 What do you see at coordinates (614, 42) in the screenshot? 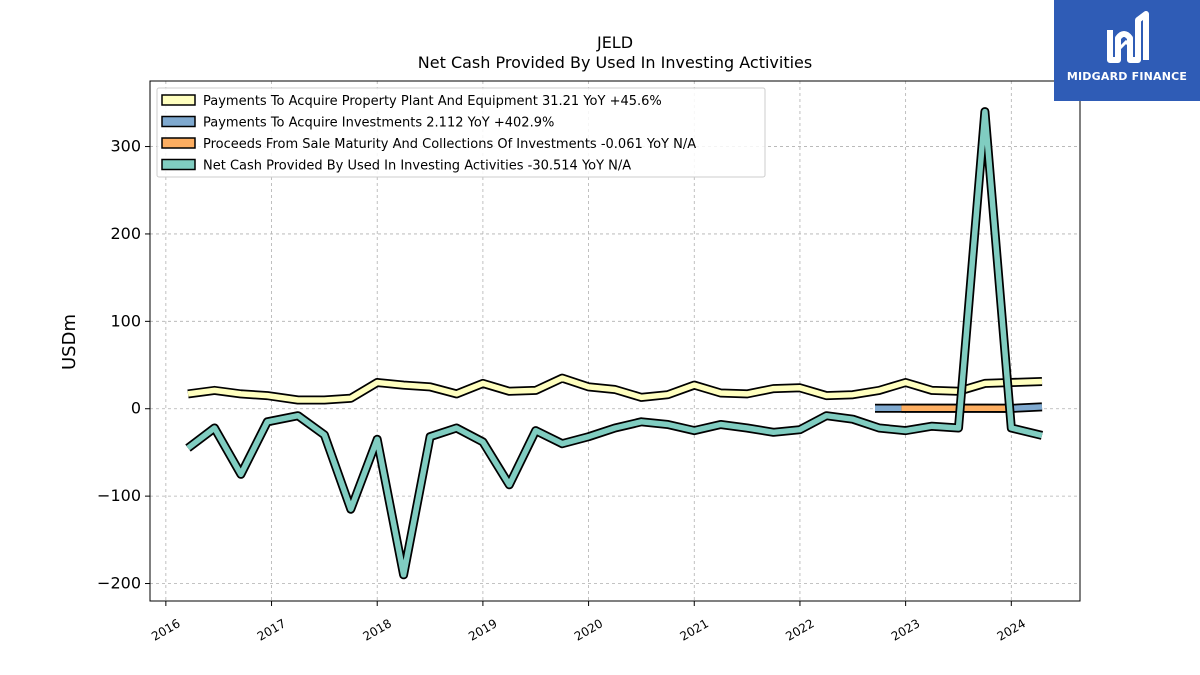
I see `chart-title: JELD` at bounding box center [614, 42].